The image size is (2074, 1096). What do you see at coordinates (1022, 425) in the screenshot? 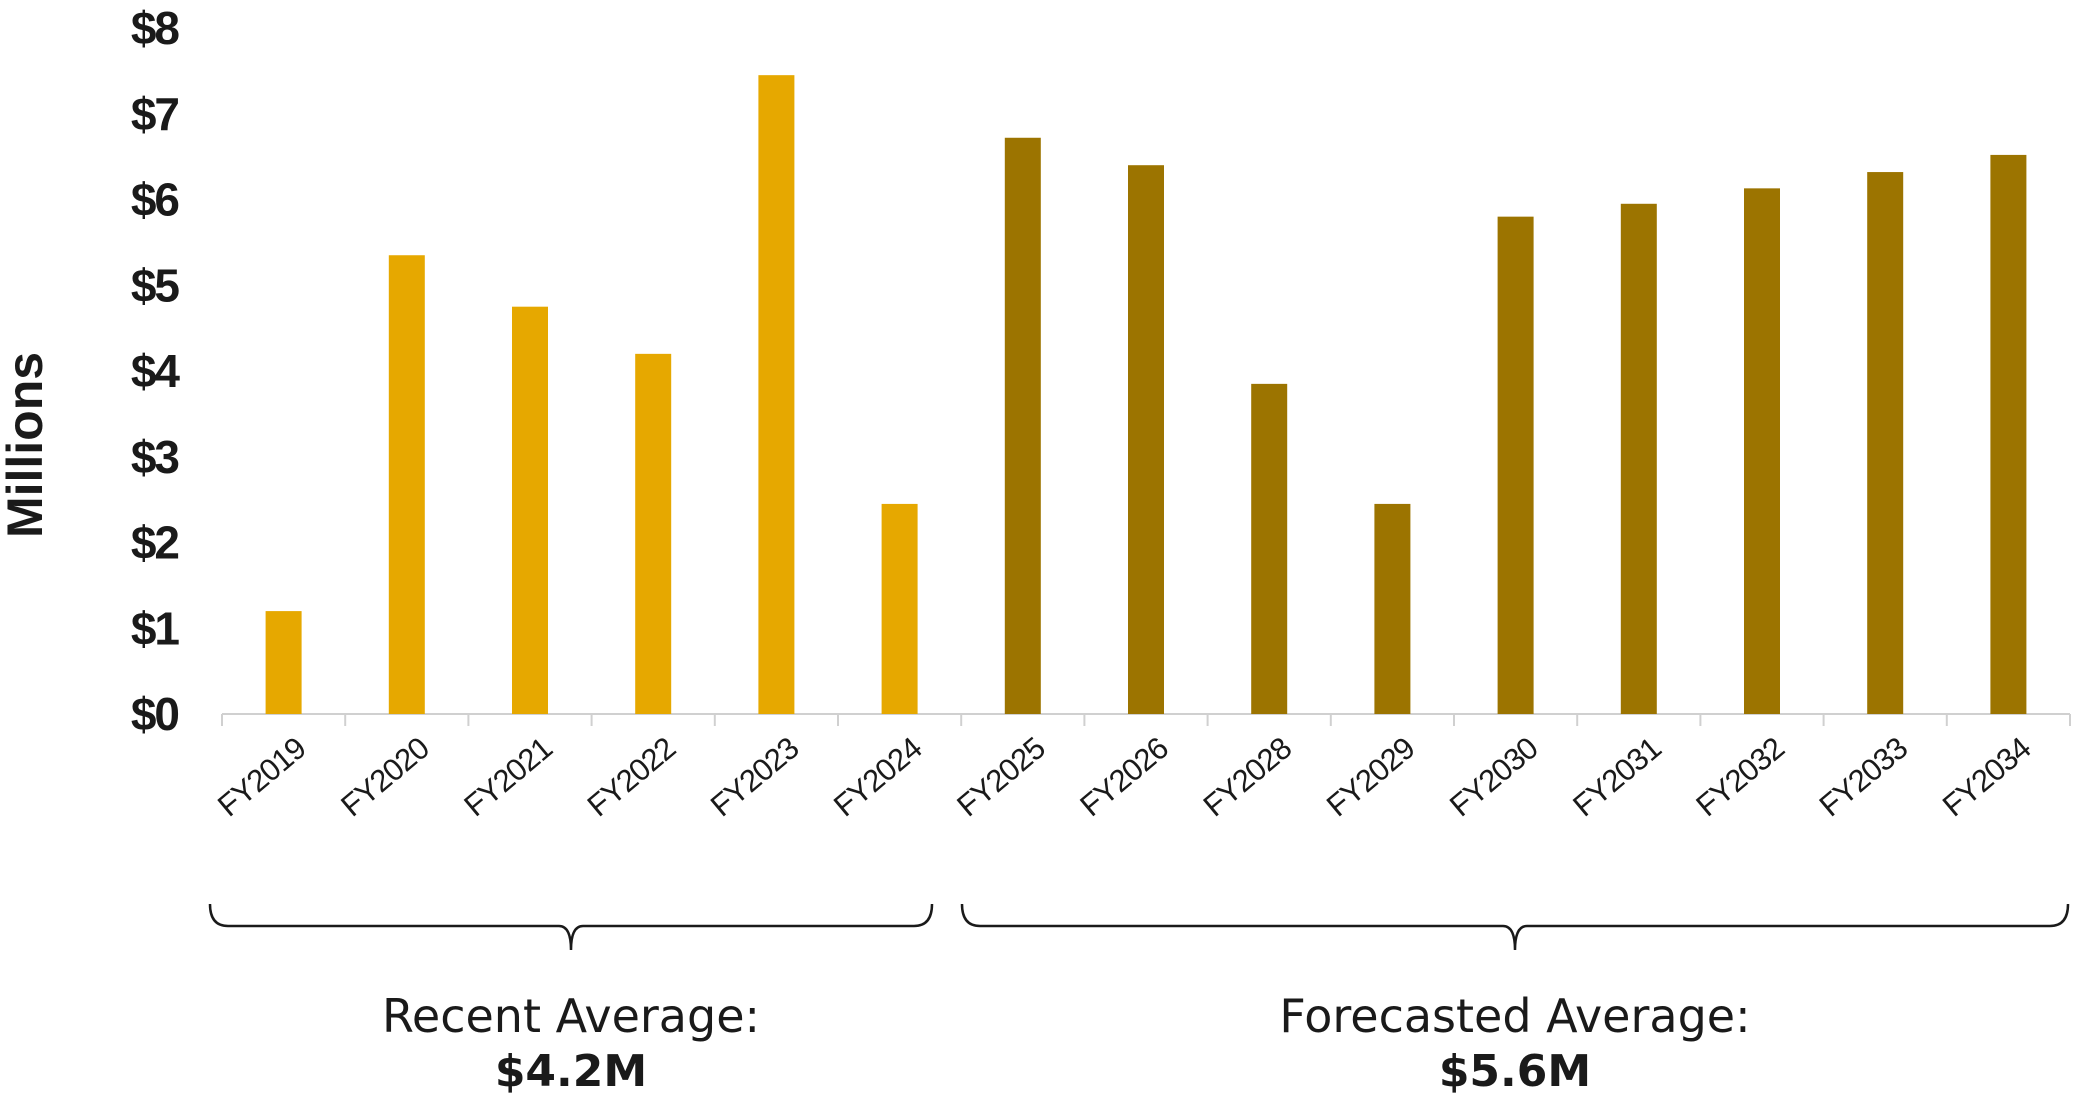
I see `bar-fy2025` at bounding box center [1022, 425].